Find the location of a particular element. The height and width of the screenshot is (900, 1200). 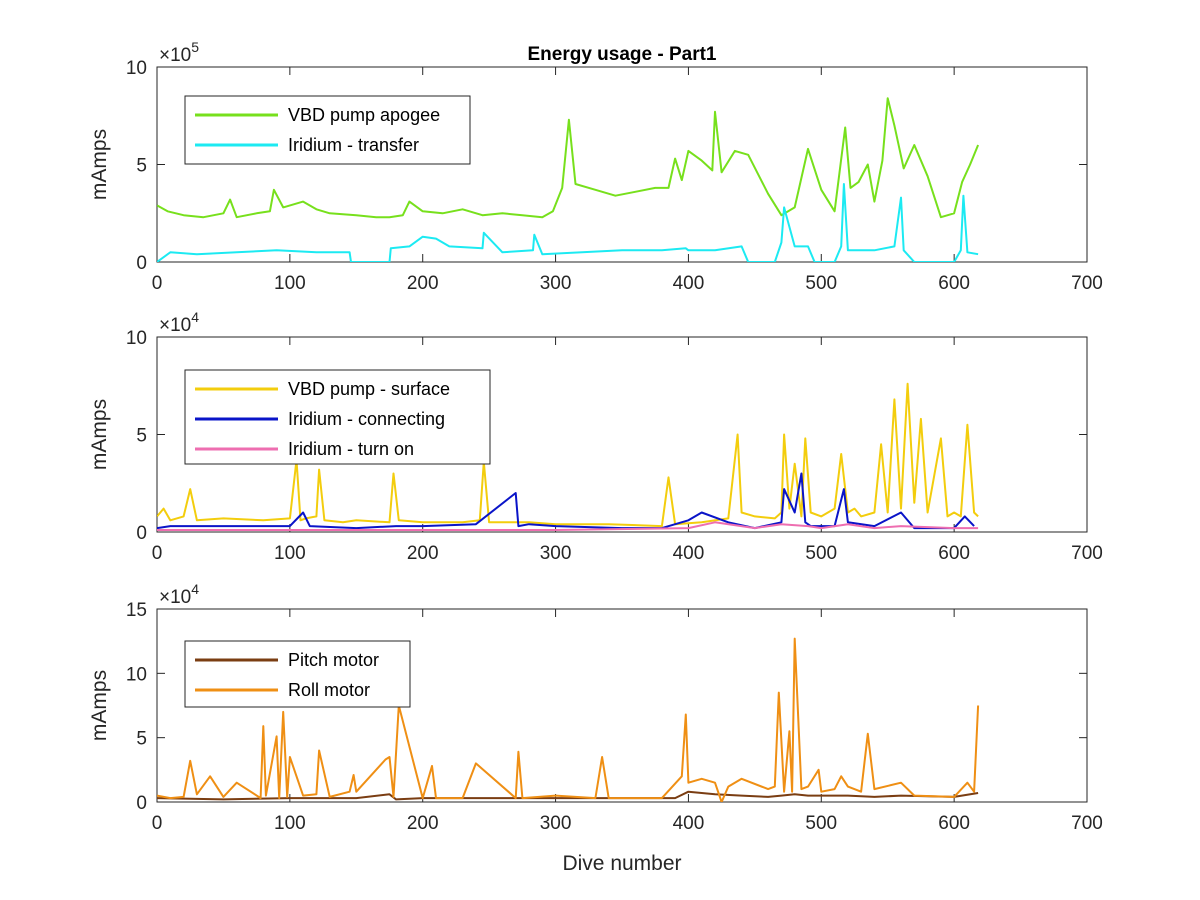

legend-entry: Pitch motor is located at coordinates (333, 660).